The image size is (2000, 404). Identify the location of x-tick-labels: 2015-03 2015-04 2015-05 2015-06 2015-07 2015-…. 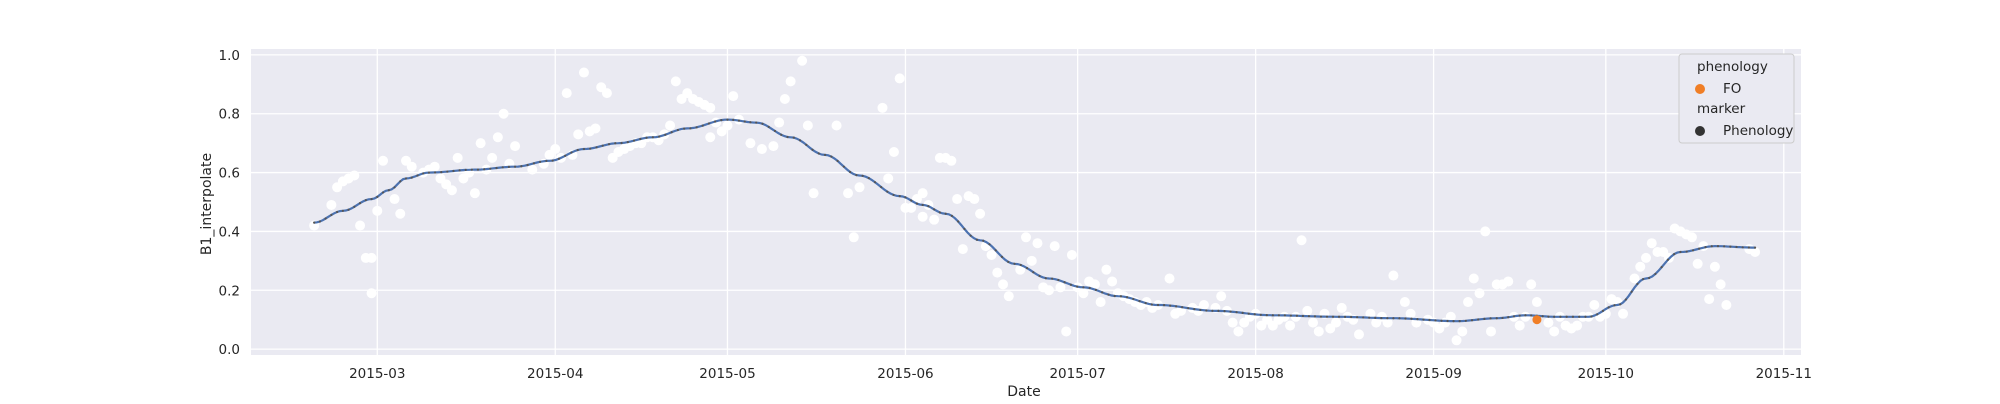
(1080, 374).